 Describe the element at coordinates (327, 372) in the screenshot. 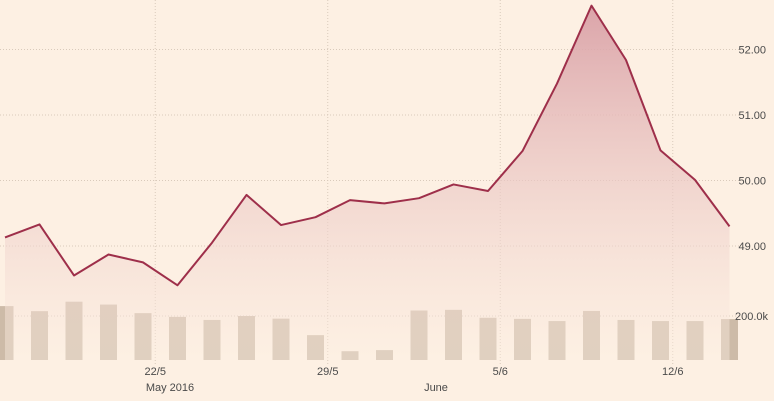

I see `x-tick-label-1: 29/5` at that location.